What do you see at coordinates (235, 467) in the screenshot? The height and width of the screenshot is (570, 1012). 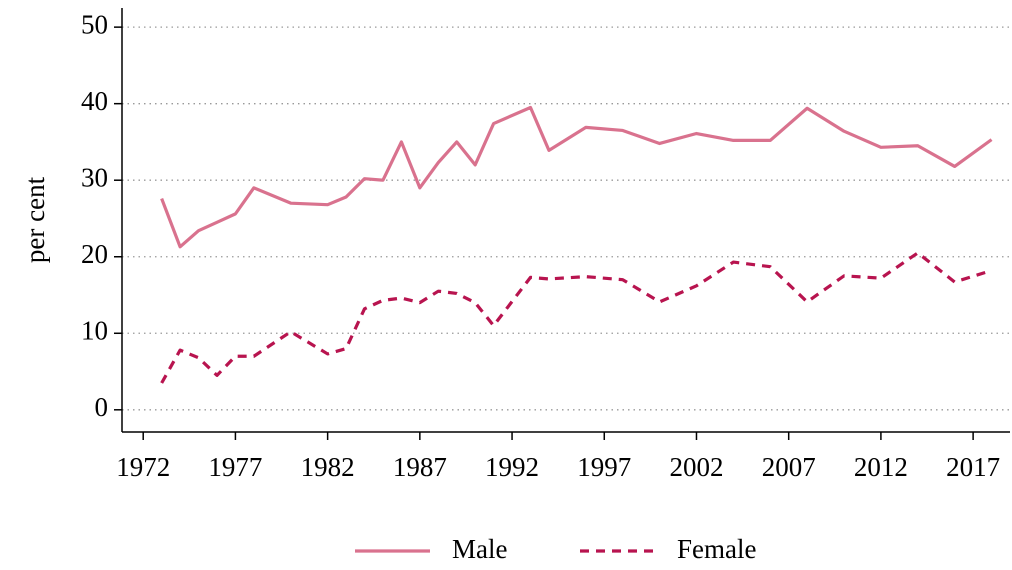 I see `x-tick-label: 1977` at bounding box center [235, 467].